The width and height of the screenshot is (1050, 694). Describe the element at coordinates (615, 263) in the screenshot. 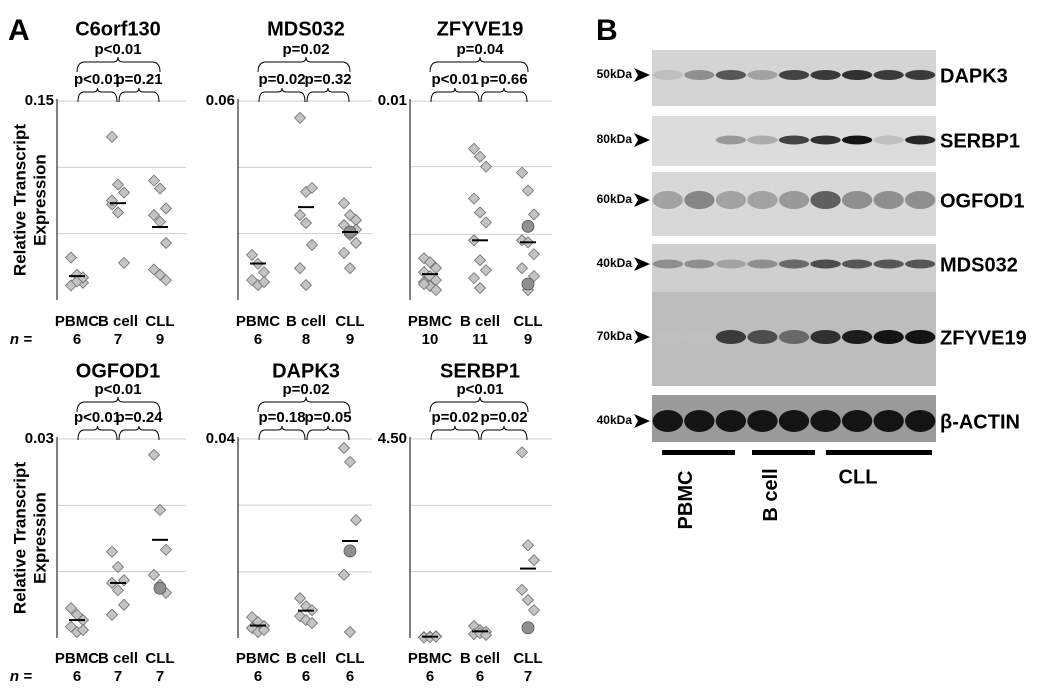

I see `marker-label: 40kDa` at that location.